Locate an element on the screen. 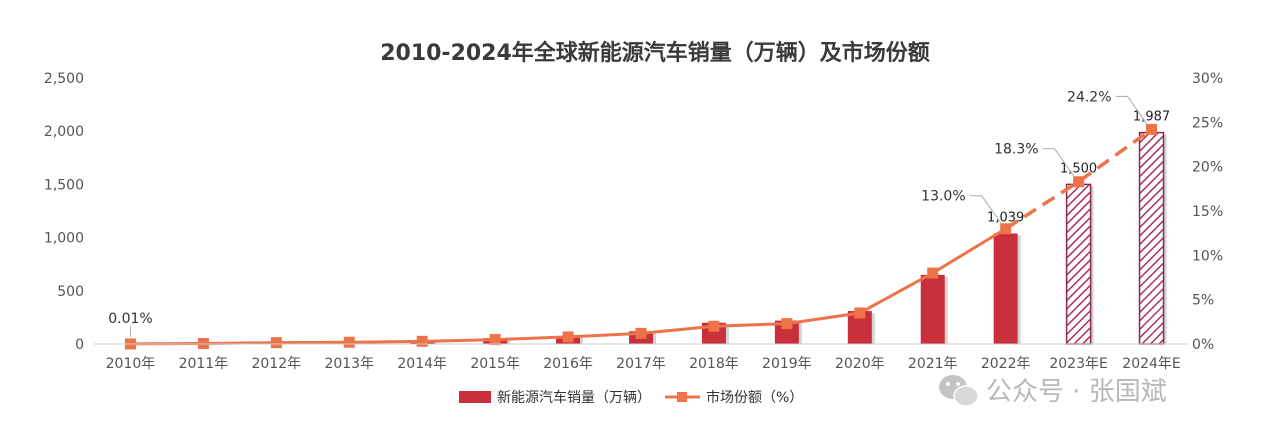 This screenshot has height=442, width=1269. x-tick-label: 2010年 is located at coordinates (131, 364).